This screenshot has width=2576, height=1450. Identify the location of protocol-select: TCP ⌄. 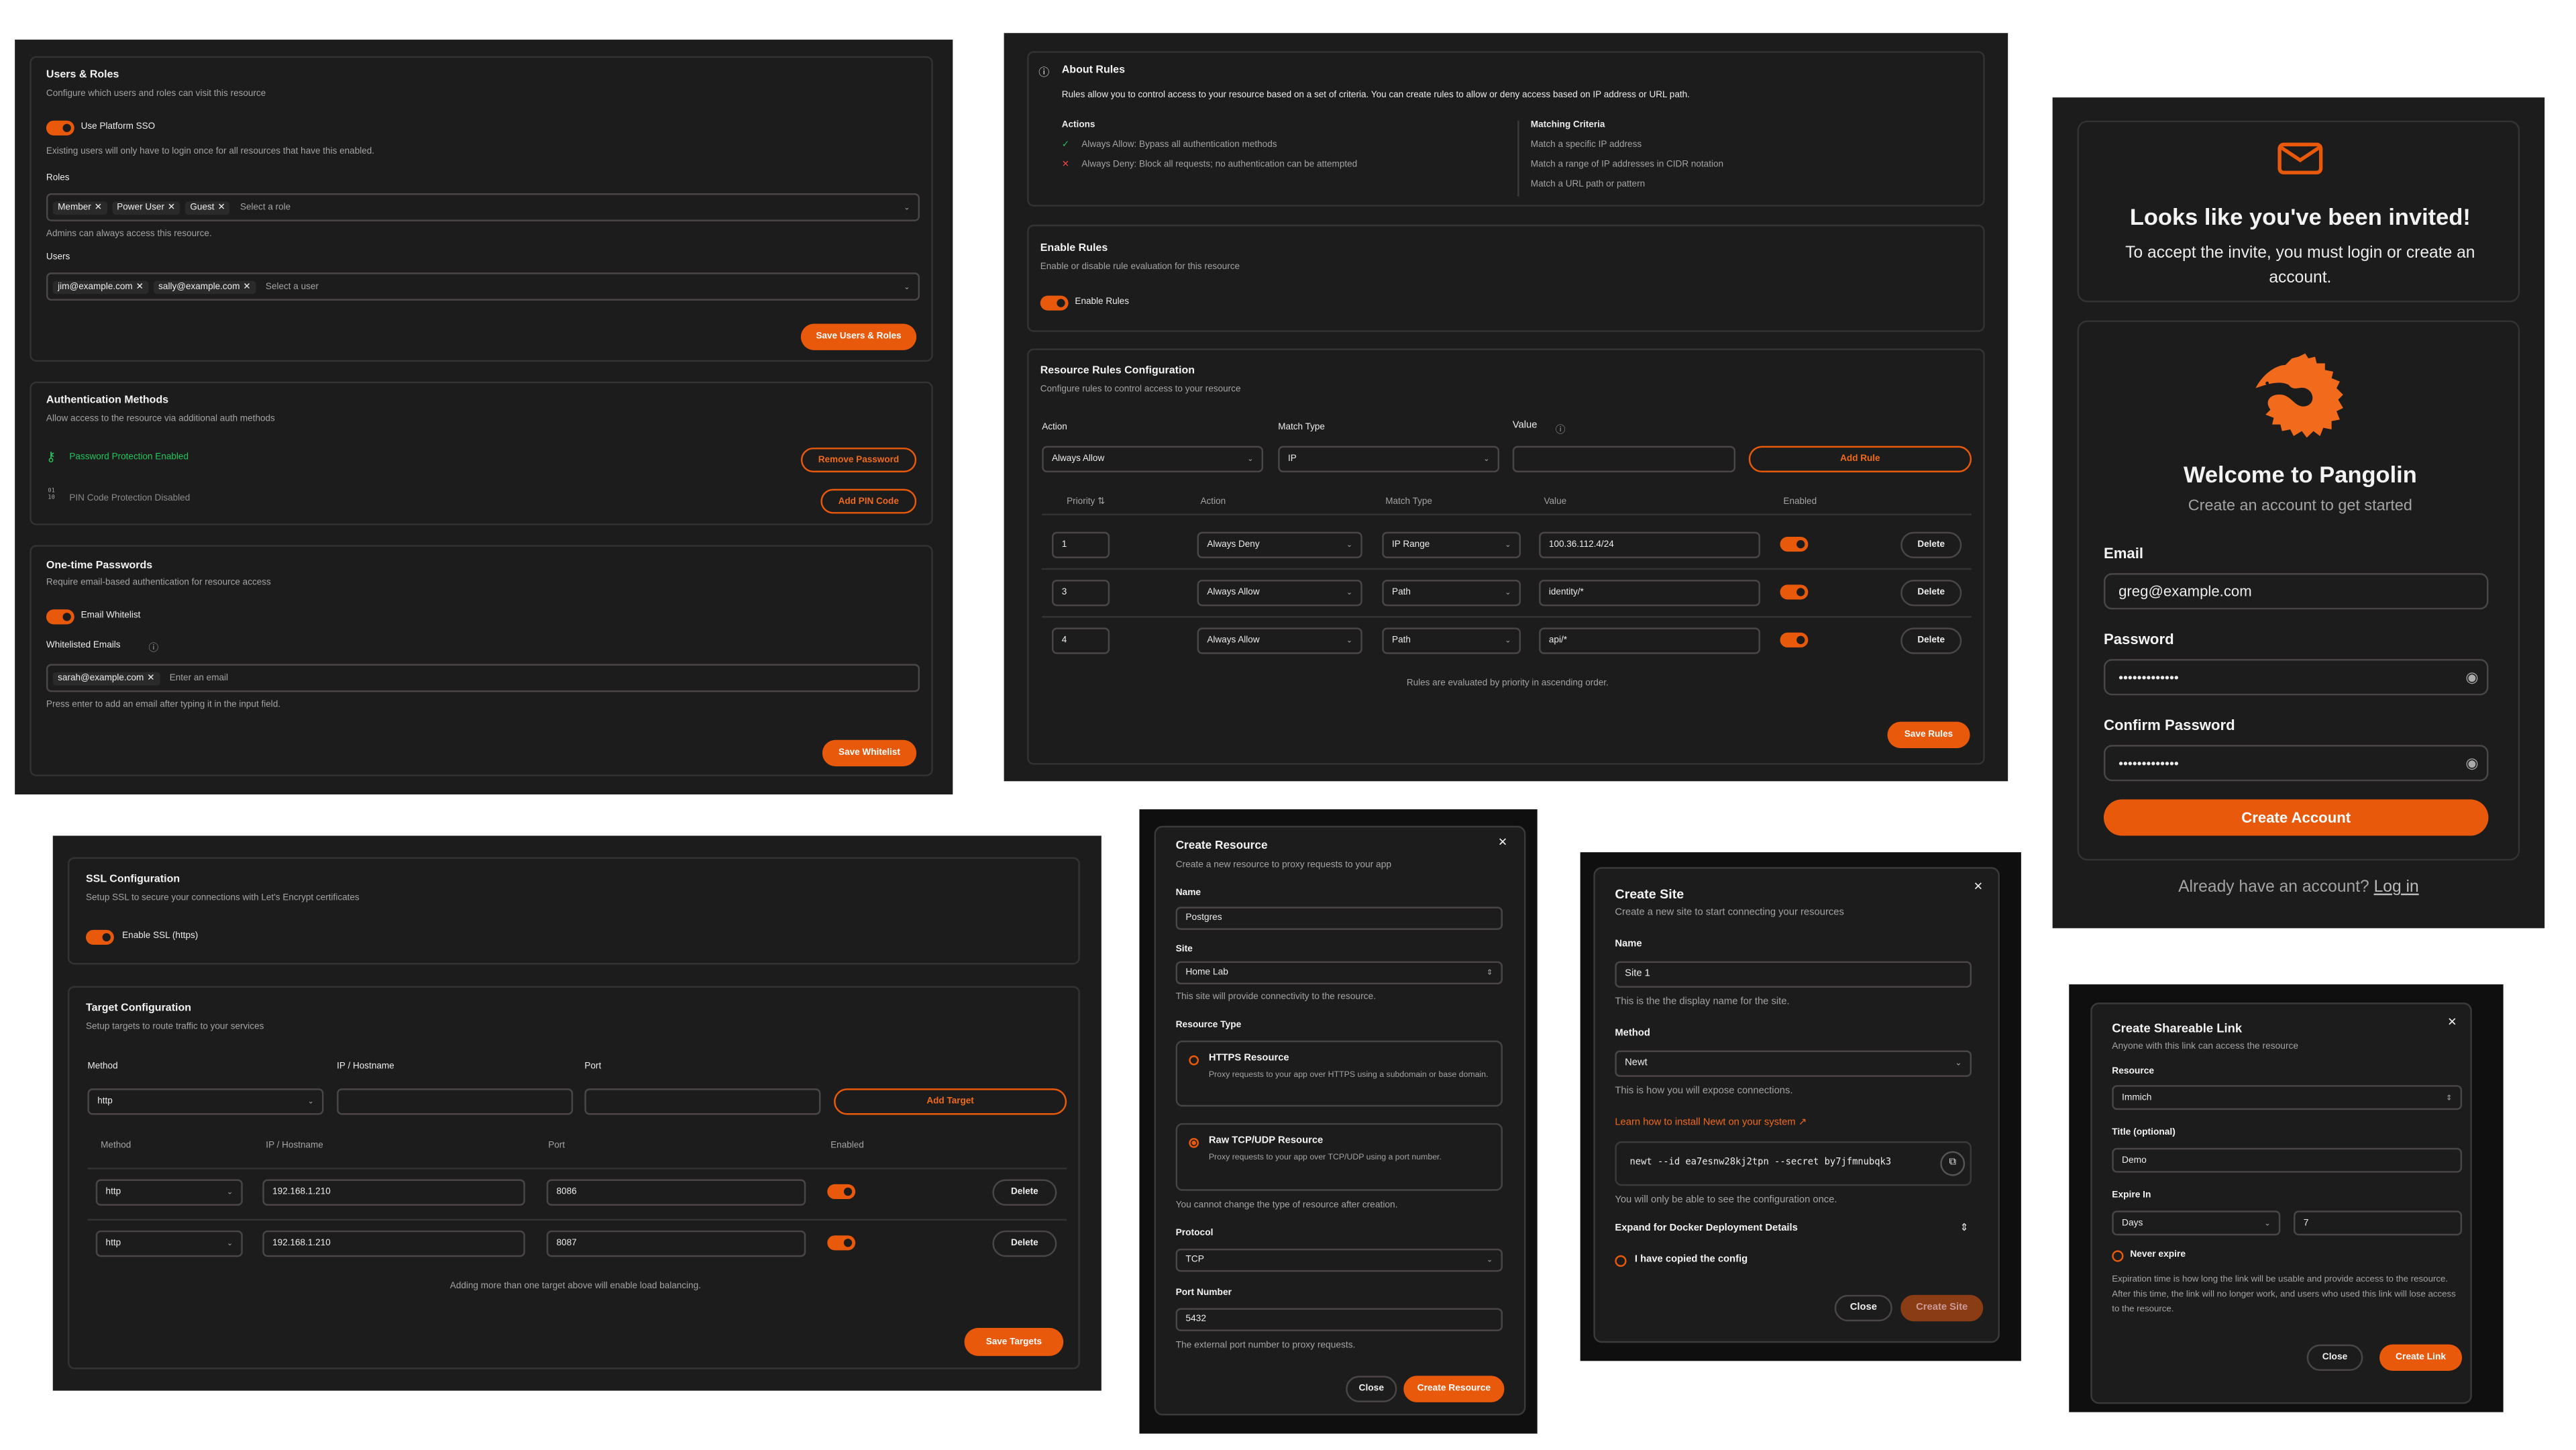
(1339, 1260).